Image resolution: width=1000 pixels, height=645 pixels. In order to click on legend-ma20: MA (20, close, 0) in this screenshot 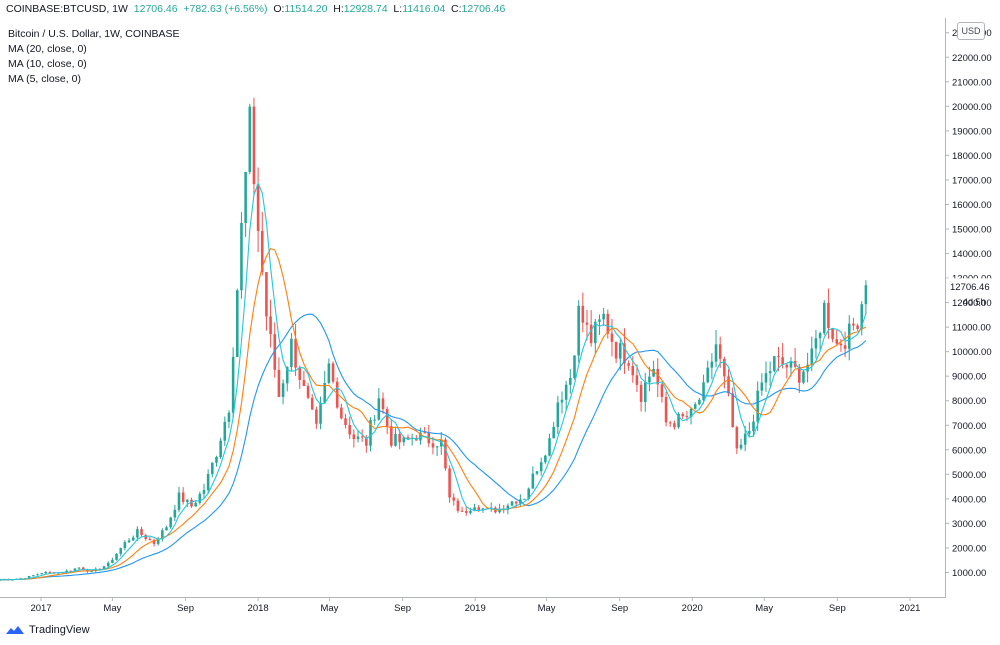, I will do `click(47, 49)`.